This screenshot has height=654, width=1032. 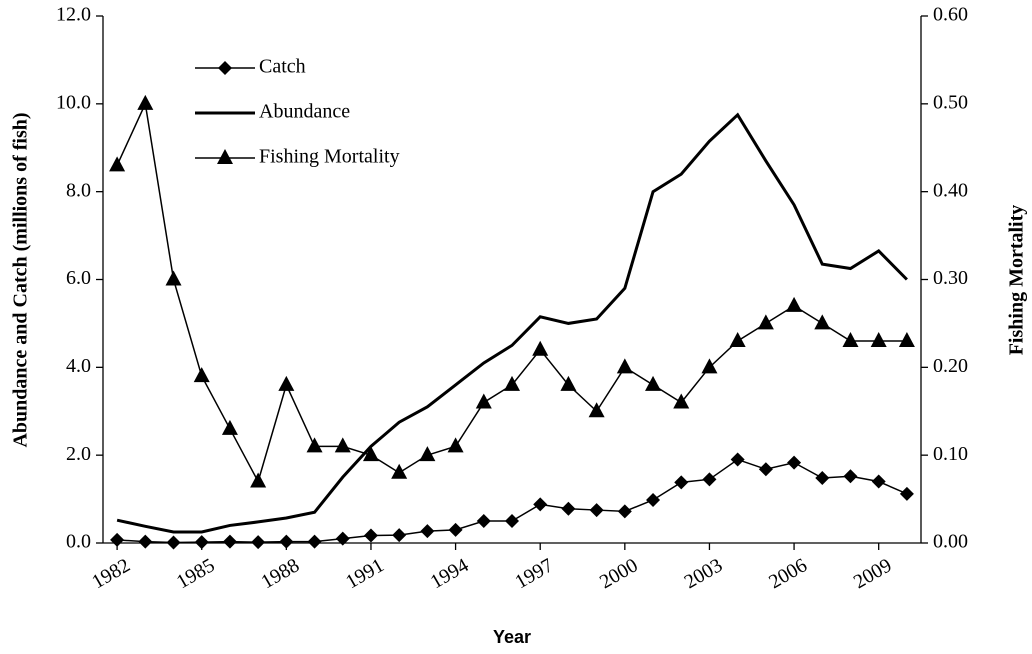 I want to click on x-tick-label: 2006, so click(x=788, y=573).